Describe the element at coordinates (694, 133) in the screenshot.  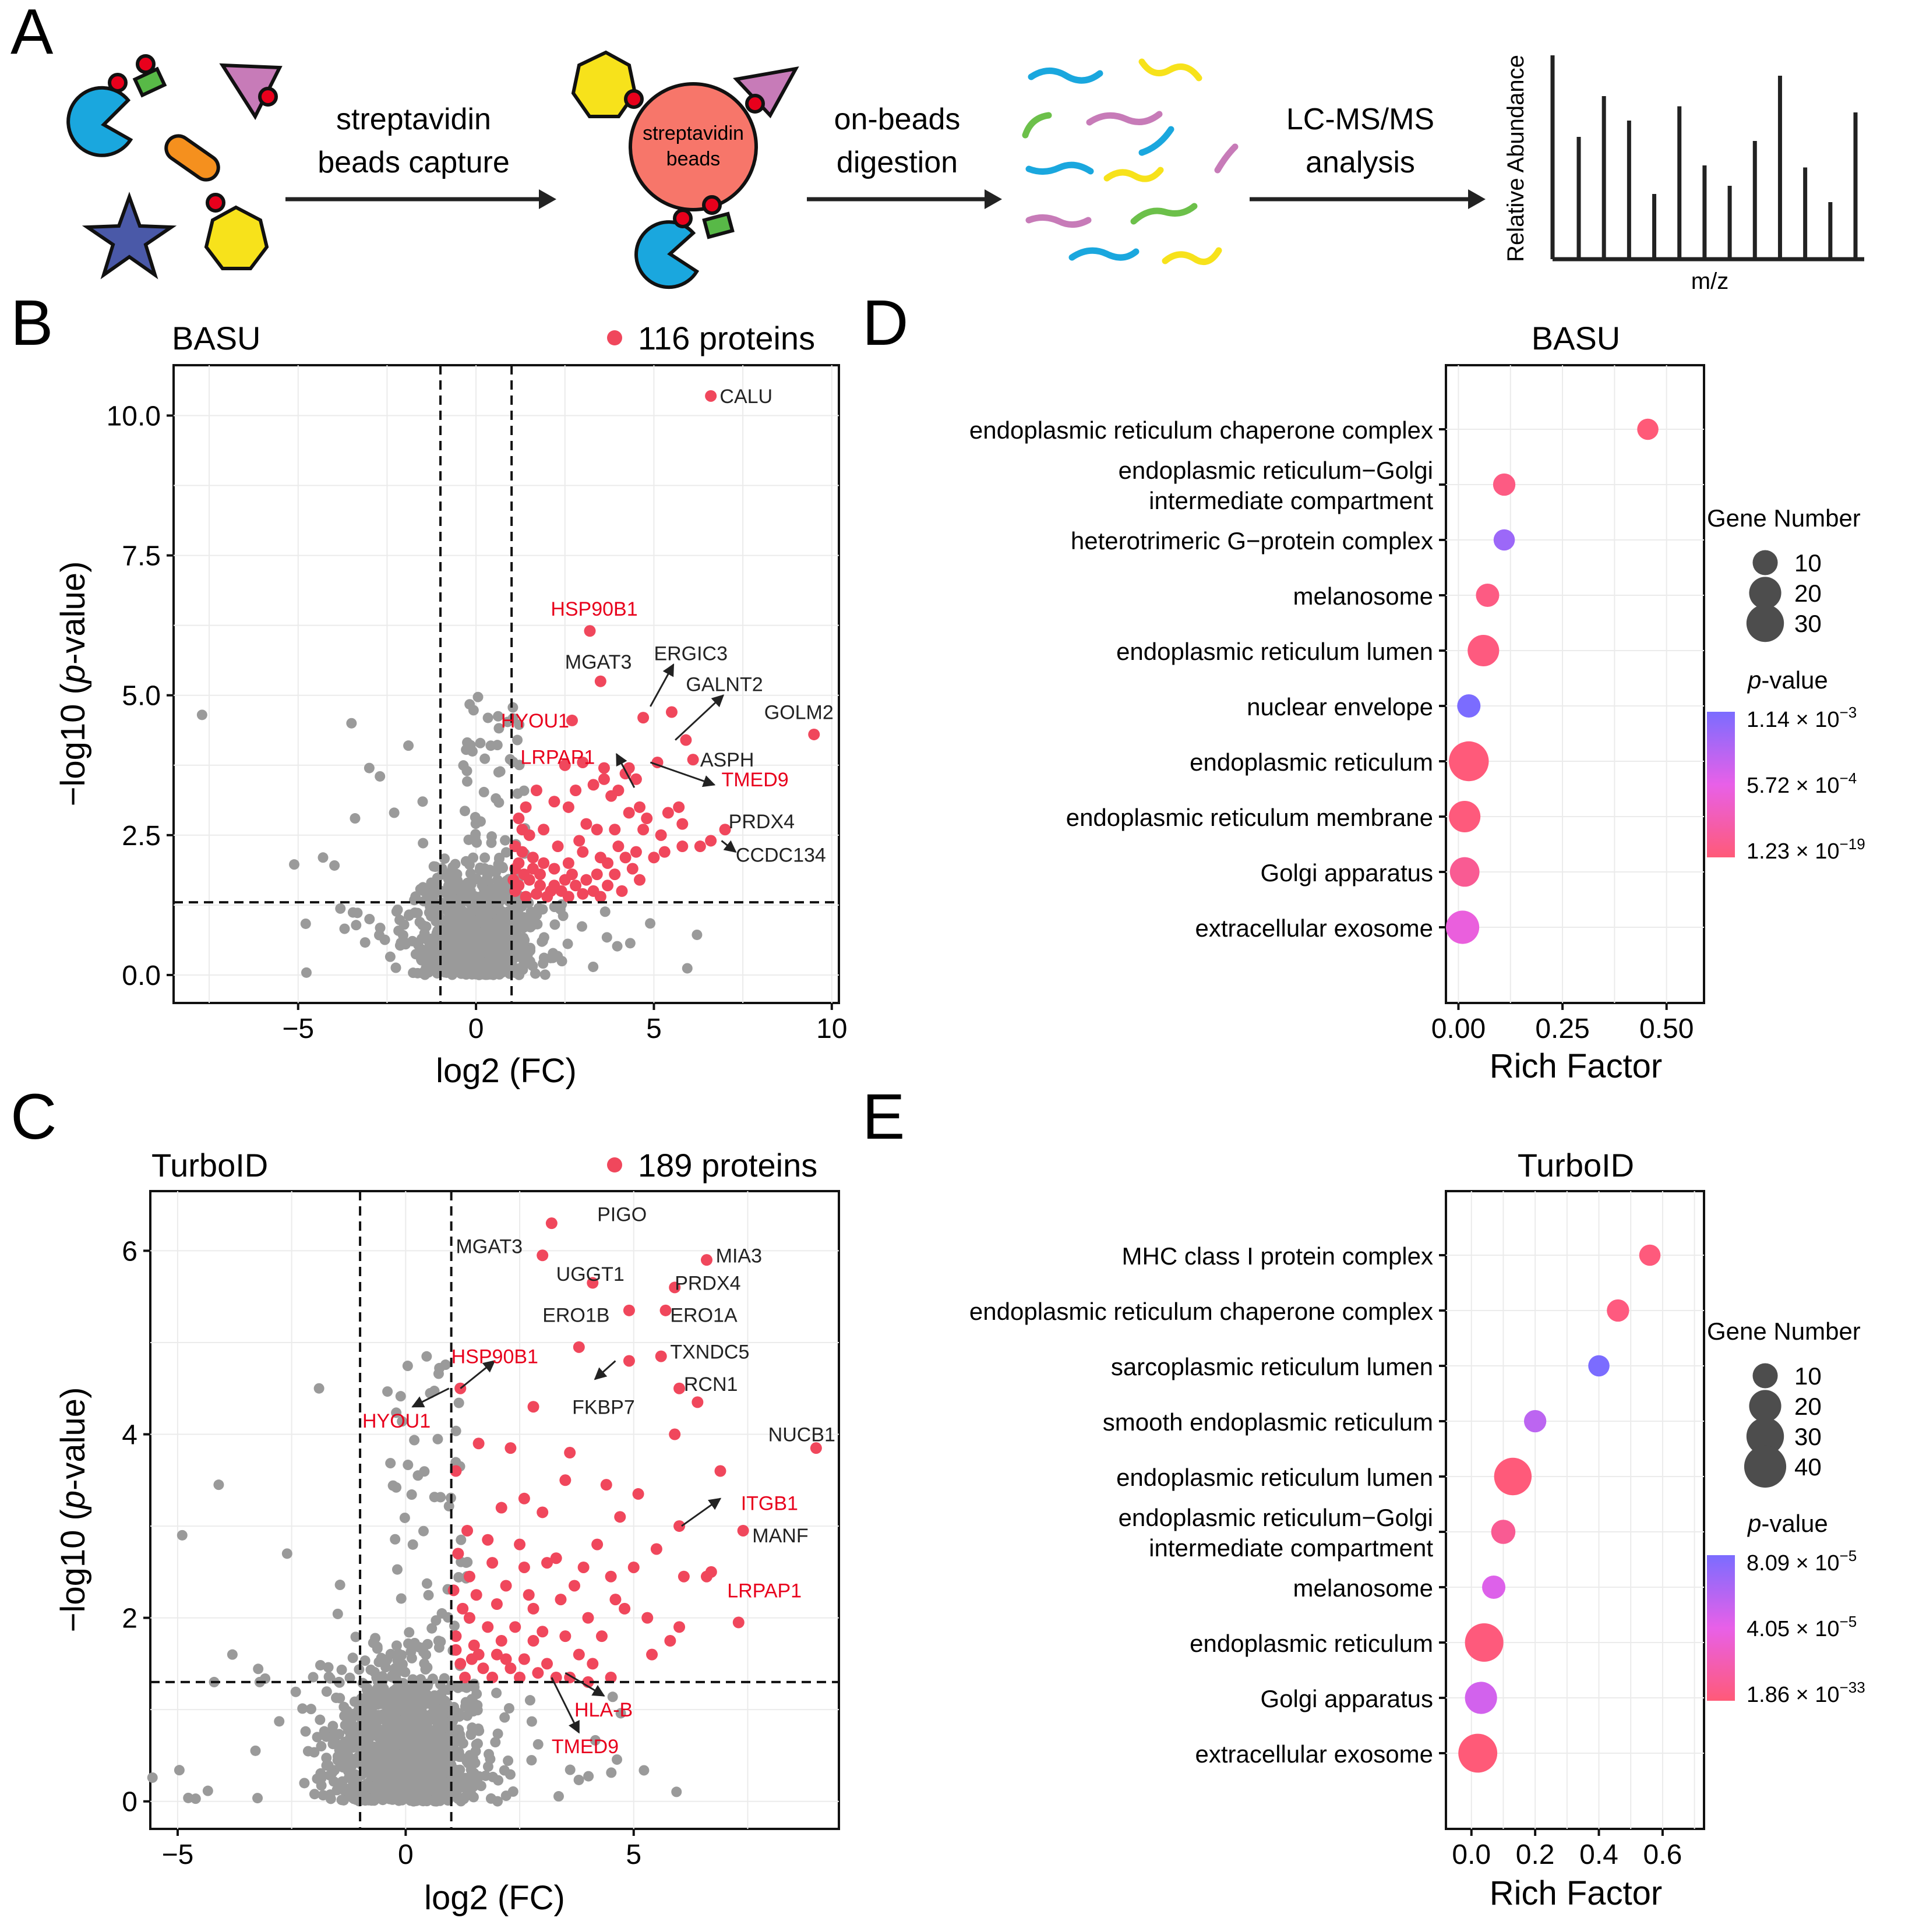
I see `bead-label-line1: streptavidin` at that location.